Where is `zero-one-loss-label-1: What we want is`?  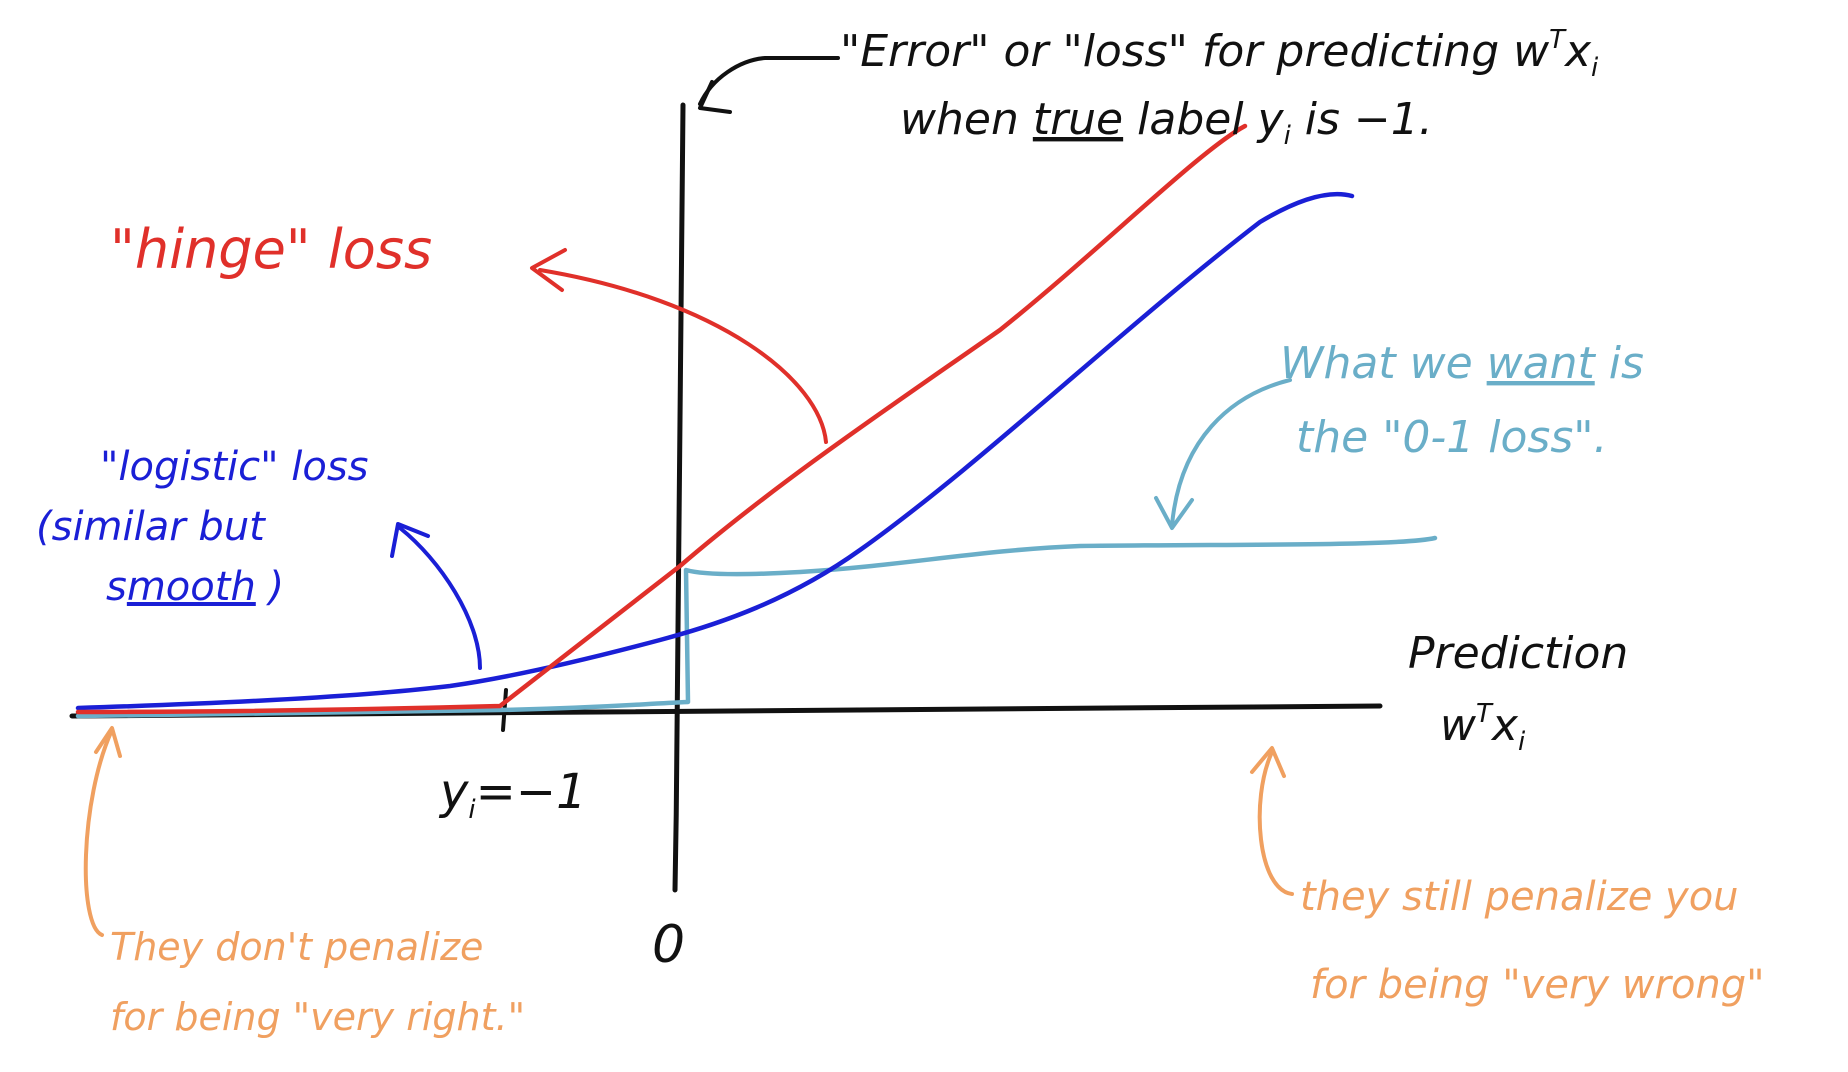 zero-one-loss-label-1: What we want is is located at coordinates (1462, 363).